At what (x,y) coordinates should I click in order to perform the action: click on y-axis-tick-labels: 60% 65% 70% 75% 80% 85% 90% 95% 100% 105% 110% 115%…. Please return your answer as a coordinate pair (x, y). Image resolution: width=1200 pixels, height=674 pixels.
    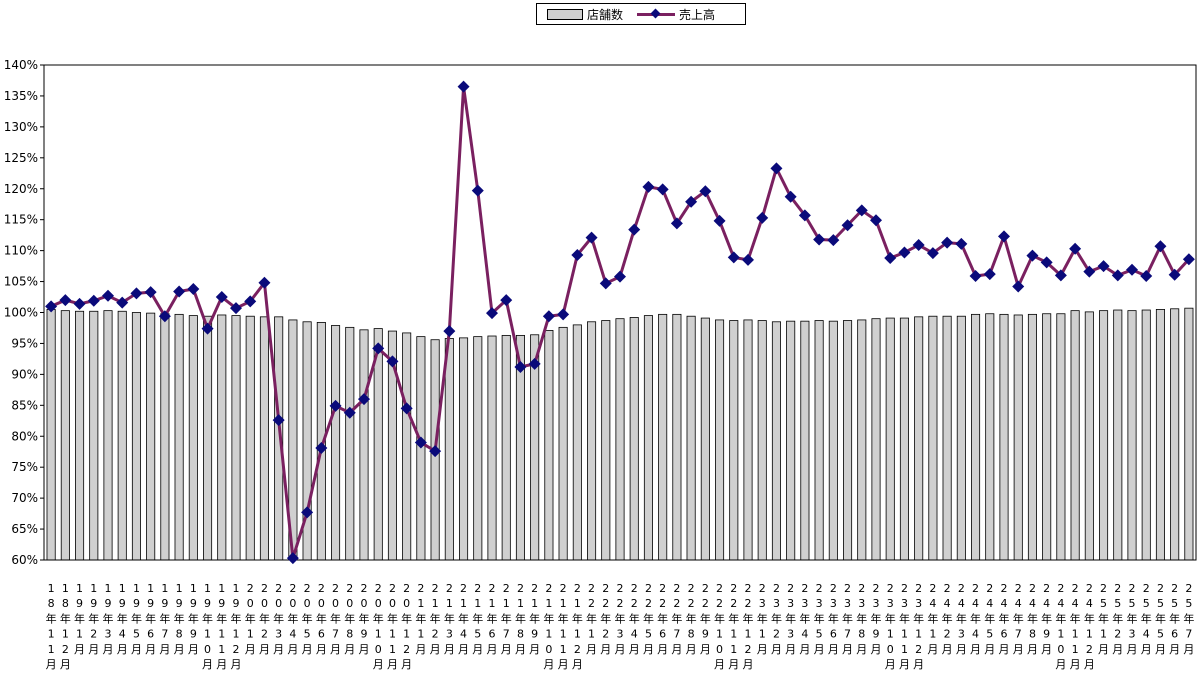
    Looking at the image, I should click on (24, 312).